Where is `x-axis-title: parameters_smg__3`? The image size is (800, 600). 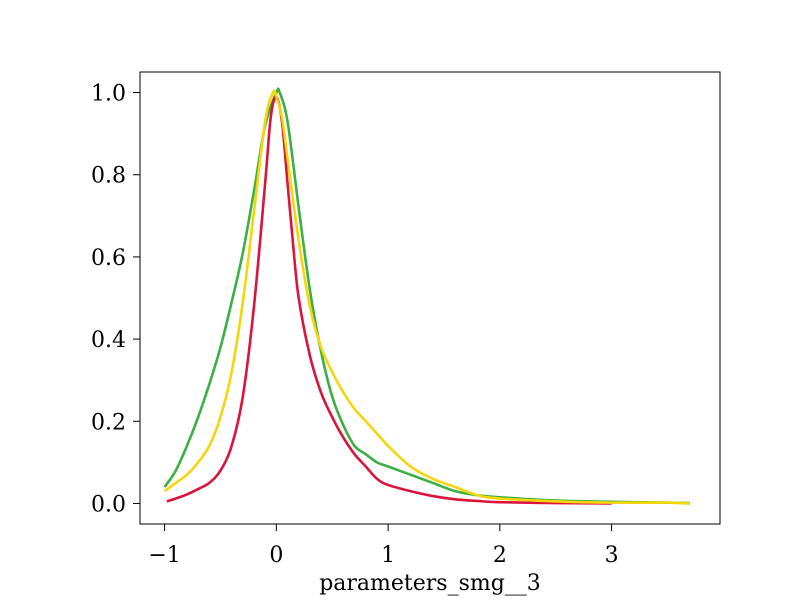
x-axis-title: parameters_smg__3 is located at coordinates (430, 583).